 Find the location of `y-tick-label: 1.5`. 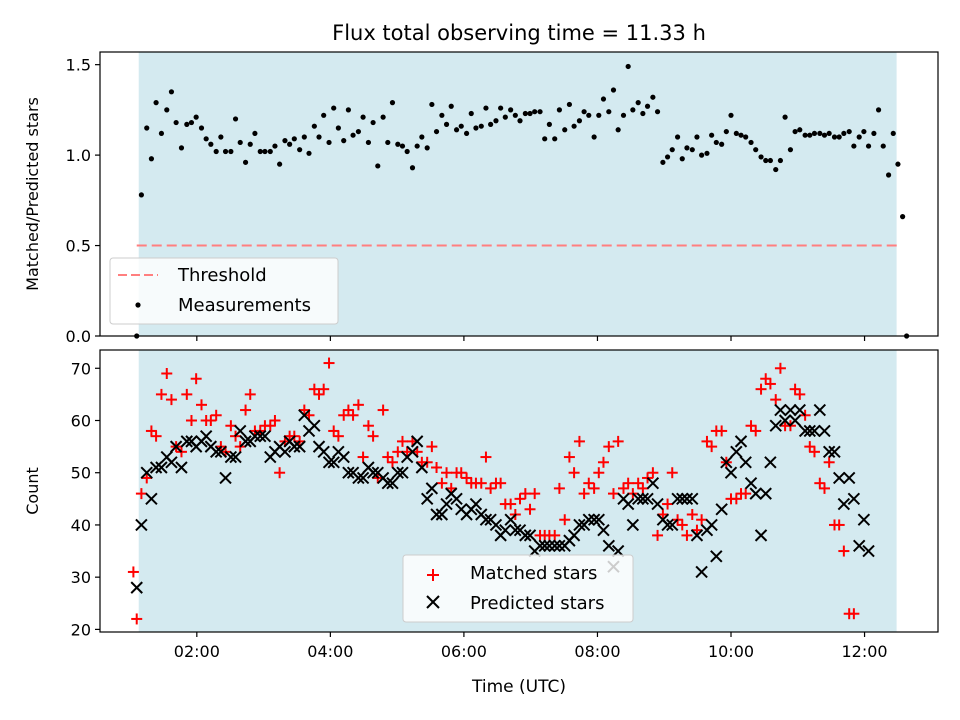

y-tick-label: 1.5 is located at coordinates (78, 65).